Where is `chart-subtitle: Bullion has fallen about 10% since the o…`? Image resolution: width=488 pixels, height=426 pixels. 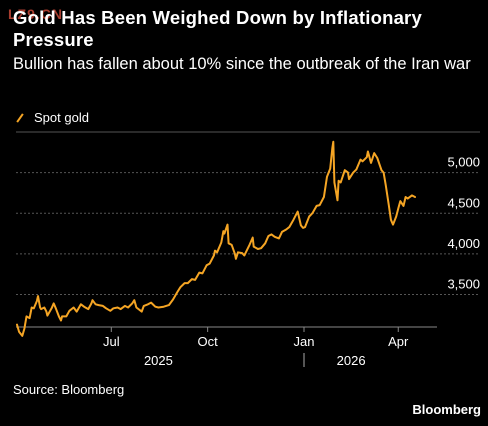 chart-subtitle: Bullion has fallen about 10% since the o… is located at coordinates (242, 64).